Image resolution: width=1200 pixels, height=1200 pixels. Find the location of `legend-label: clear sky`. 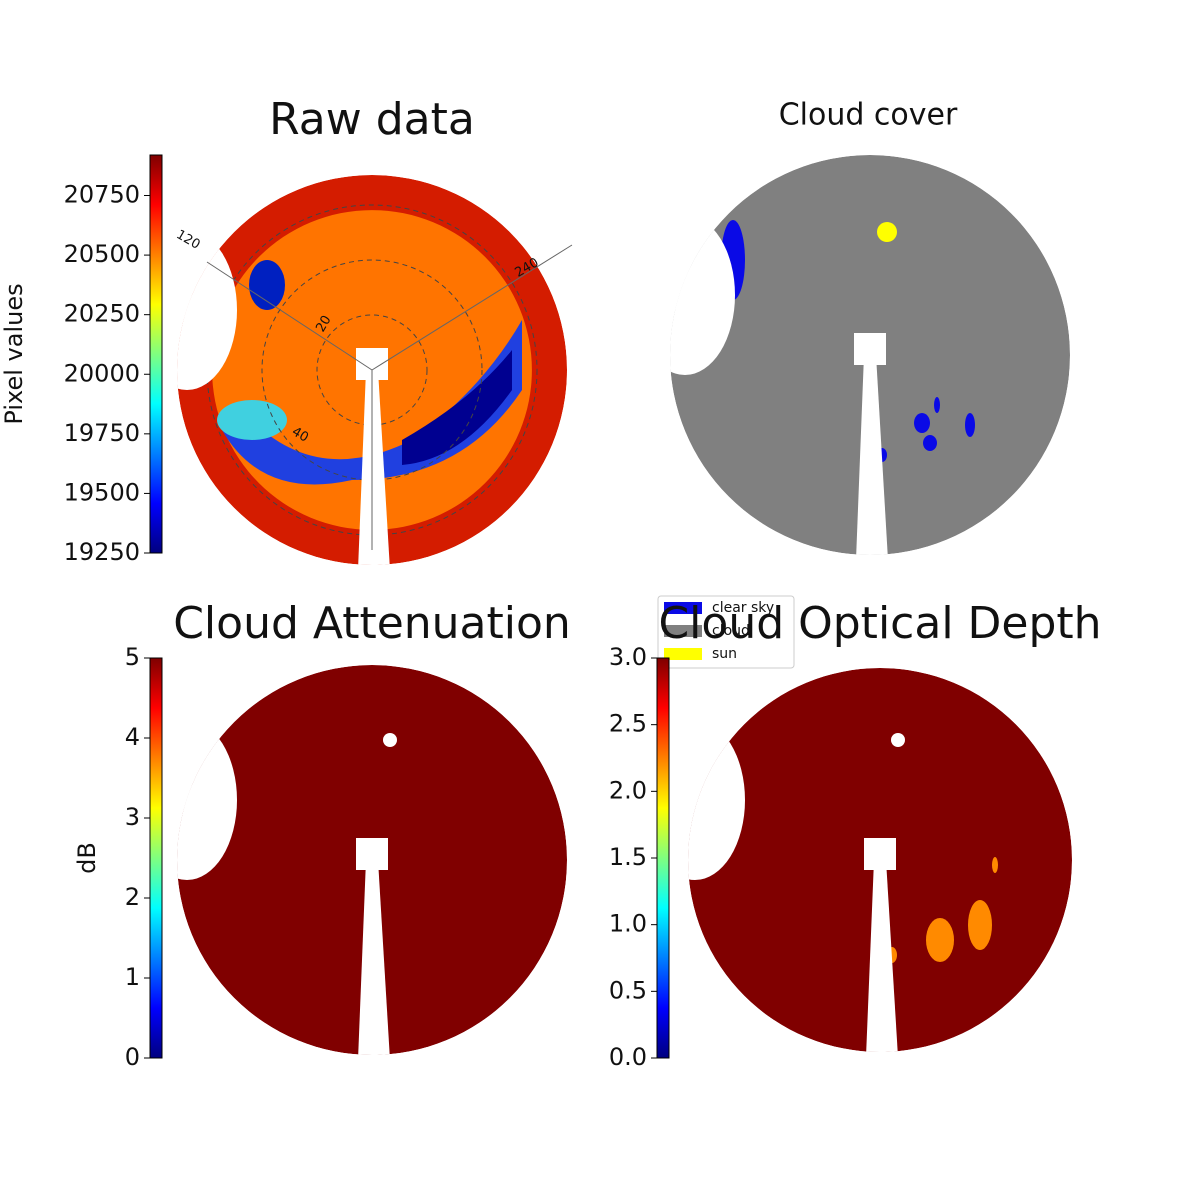

legend-label: clear sky is located at coordinates (743, 608).